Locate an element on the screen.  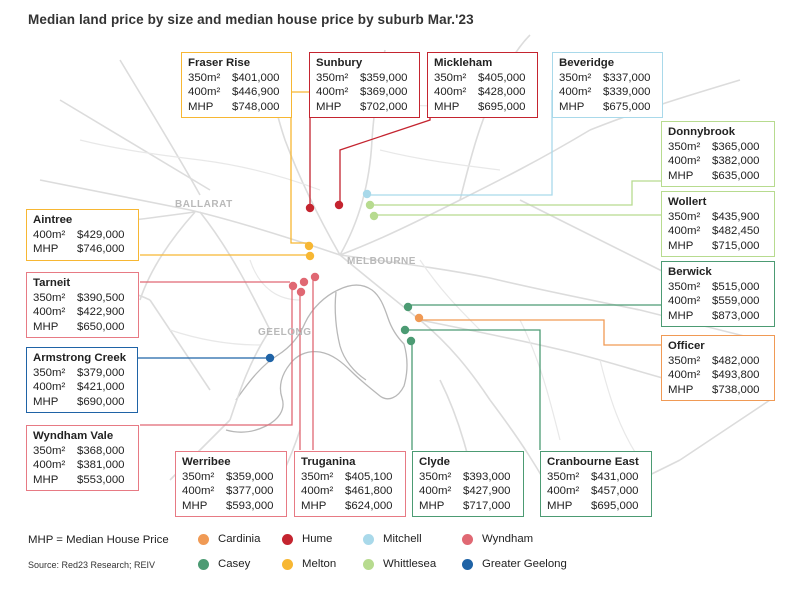
legend-item-wyndham: Wyndham is located at coordinates (497, 539).